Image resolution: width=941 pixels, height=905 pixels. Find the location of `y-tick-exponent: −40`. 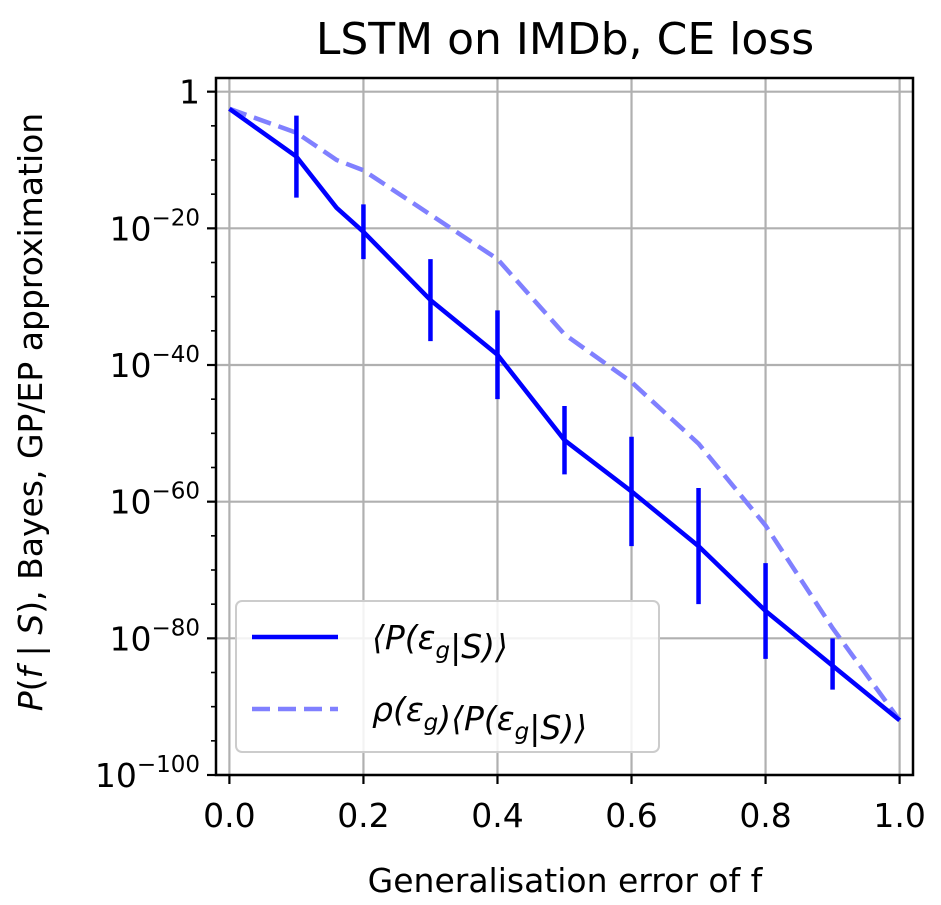

y-tick-exponent: −40 is located at coordinates (175, 355).